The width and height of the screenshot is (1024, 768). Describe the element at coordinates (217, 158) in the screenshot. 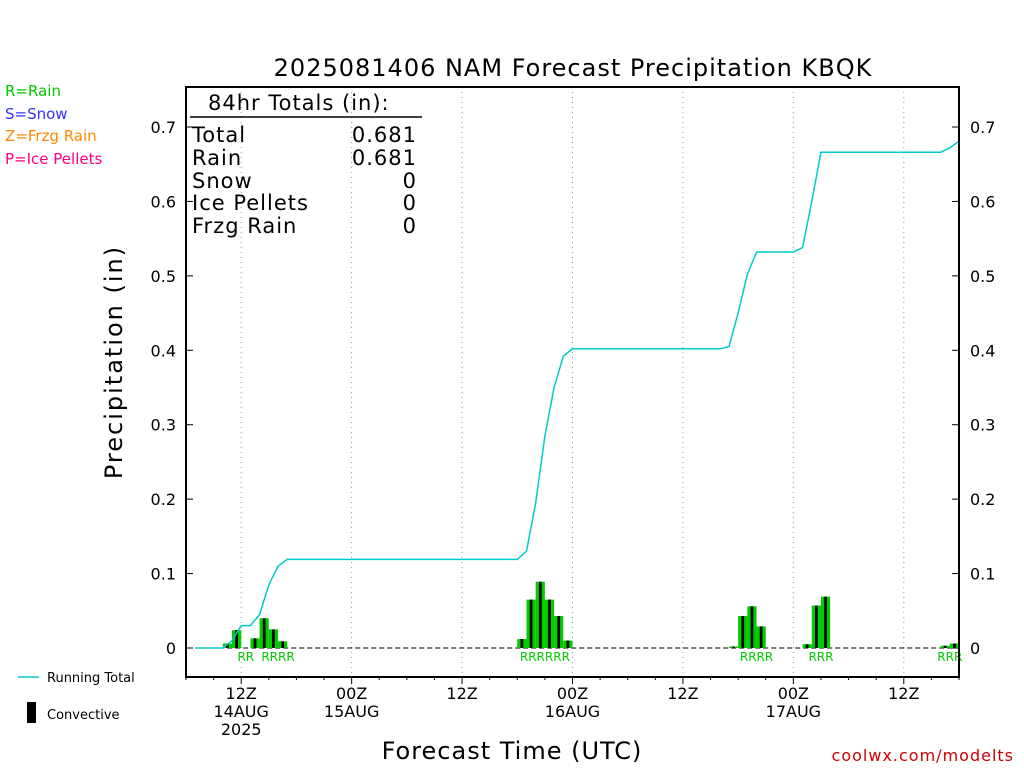

I see `totals-label-rain: Rain` at that location.